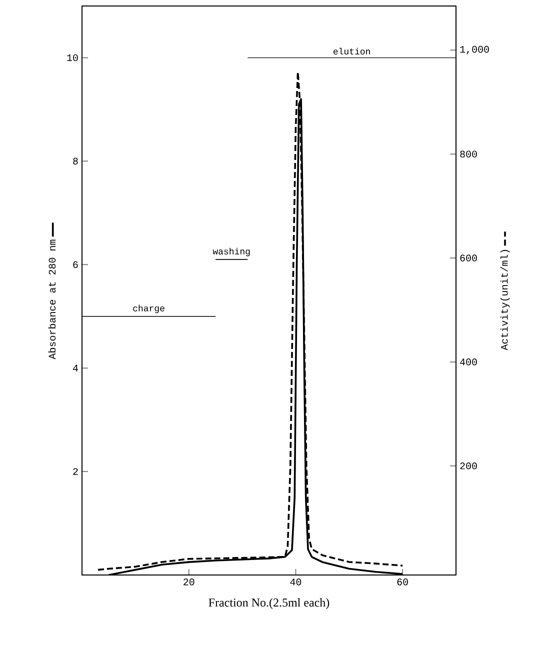 The height and width of the screenshot is (647, 546). What do you see at coordinates (269, 604) in the screenshot?
I see `x-axis-title: Fraction No.(2.5ml each)` at bounding box center [269, 604].